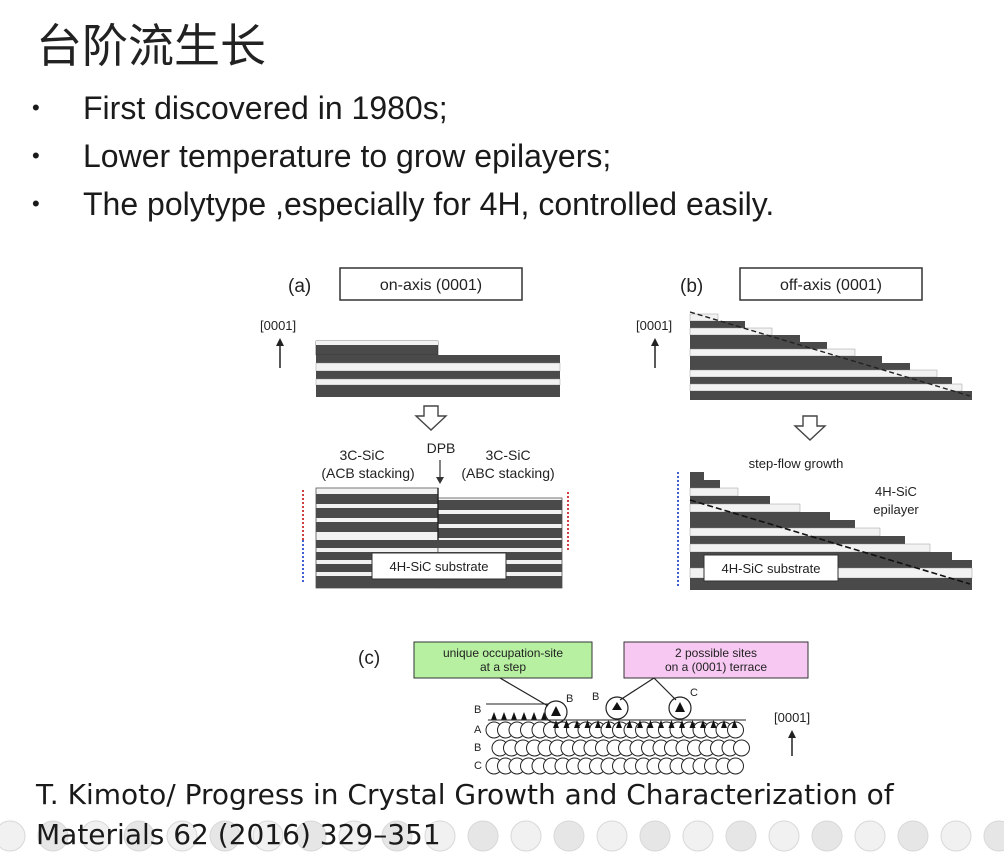  What do you see at coordinates (771, 568) in the screenshot?
I see `panel-b-substrate-label: 4H-SiC substrate` at bounding box center [771, 568].